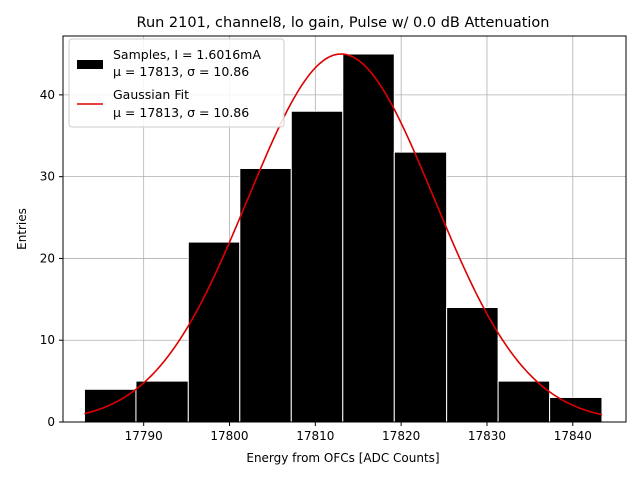 Image resolution: width=640 pixels, height=480 pixels. I want to click on y-tick-label: 40, so click(47, 95).